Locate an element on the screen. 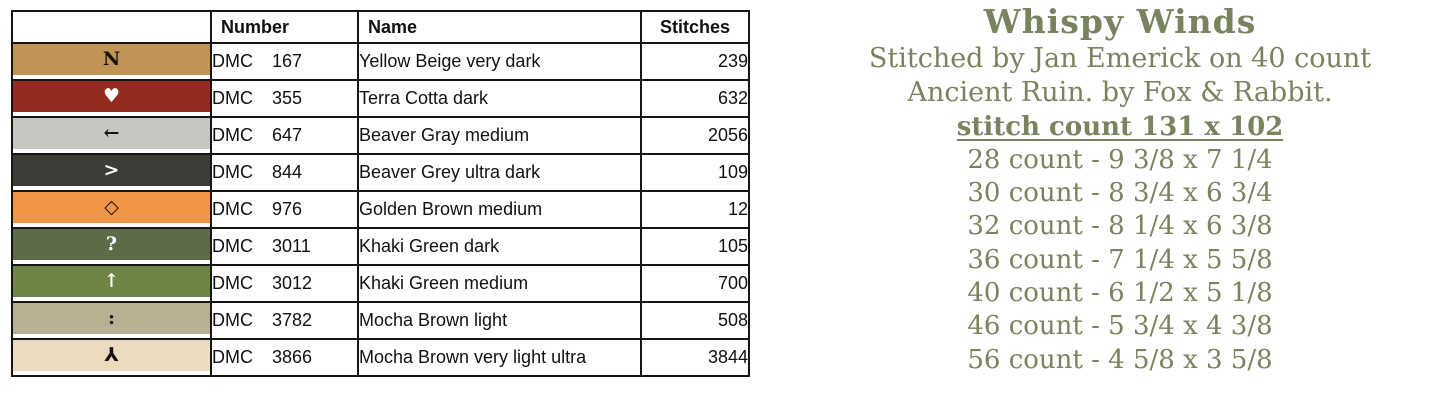  symbol-cell: : is located at coordinates (111, 320).